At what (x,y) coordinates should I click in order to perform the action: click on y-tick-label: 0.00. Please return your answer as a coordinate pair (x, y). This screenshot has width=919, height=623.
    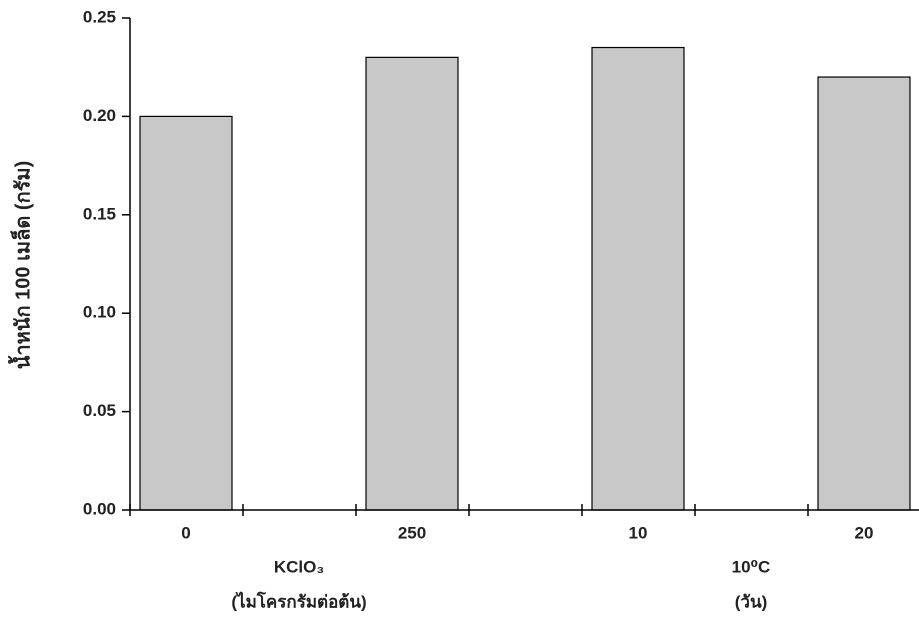
    Looking at the image, I should click on (99, 508).